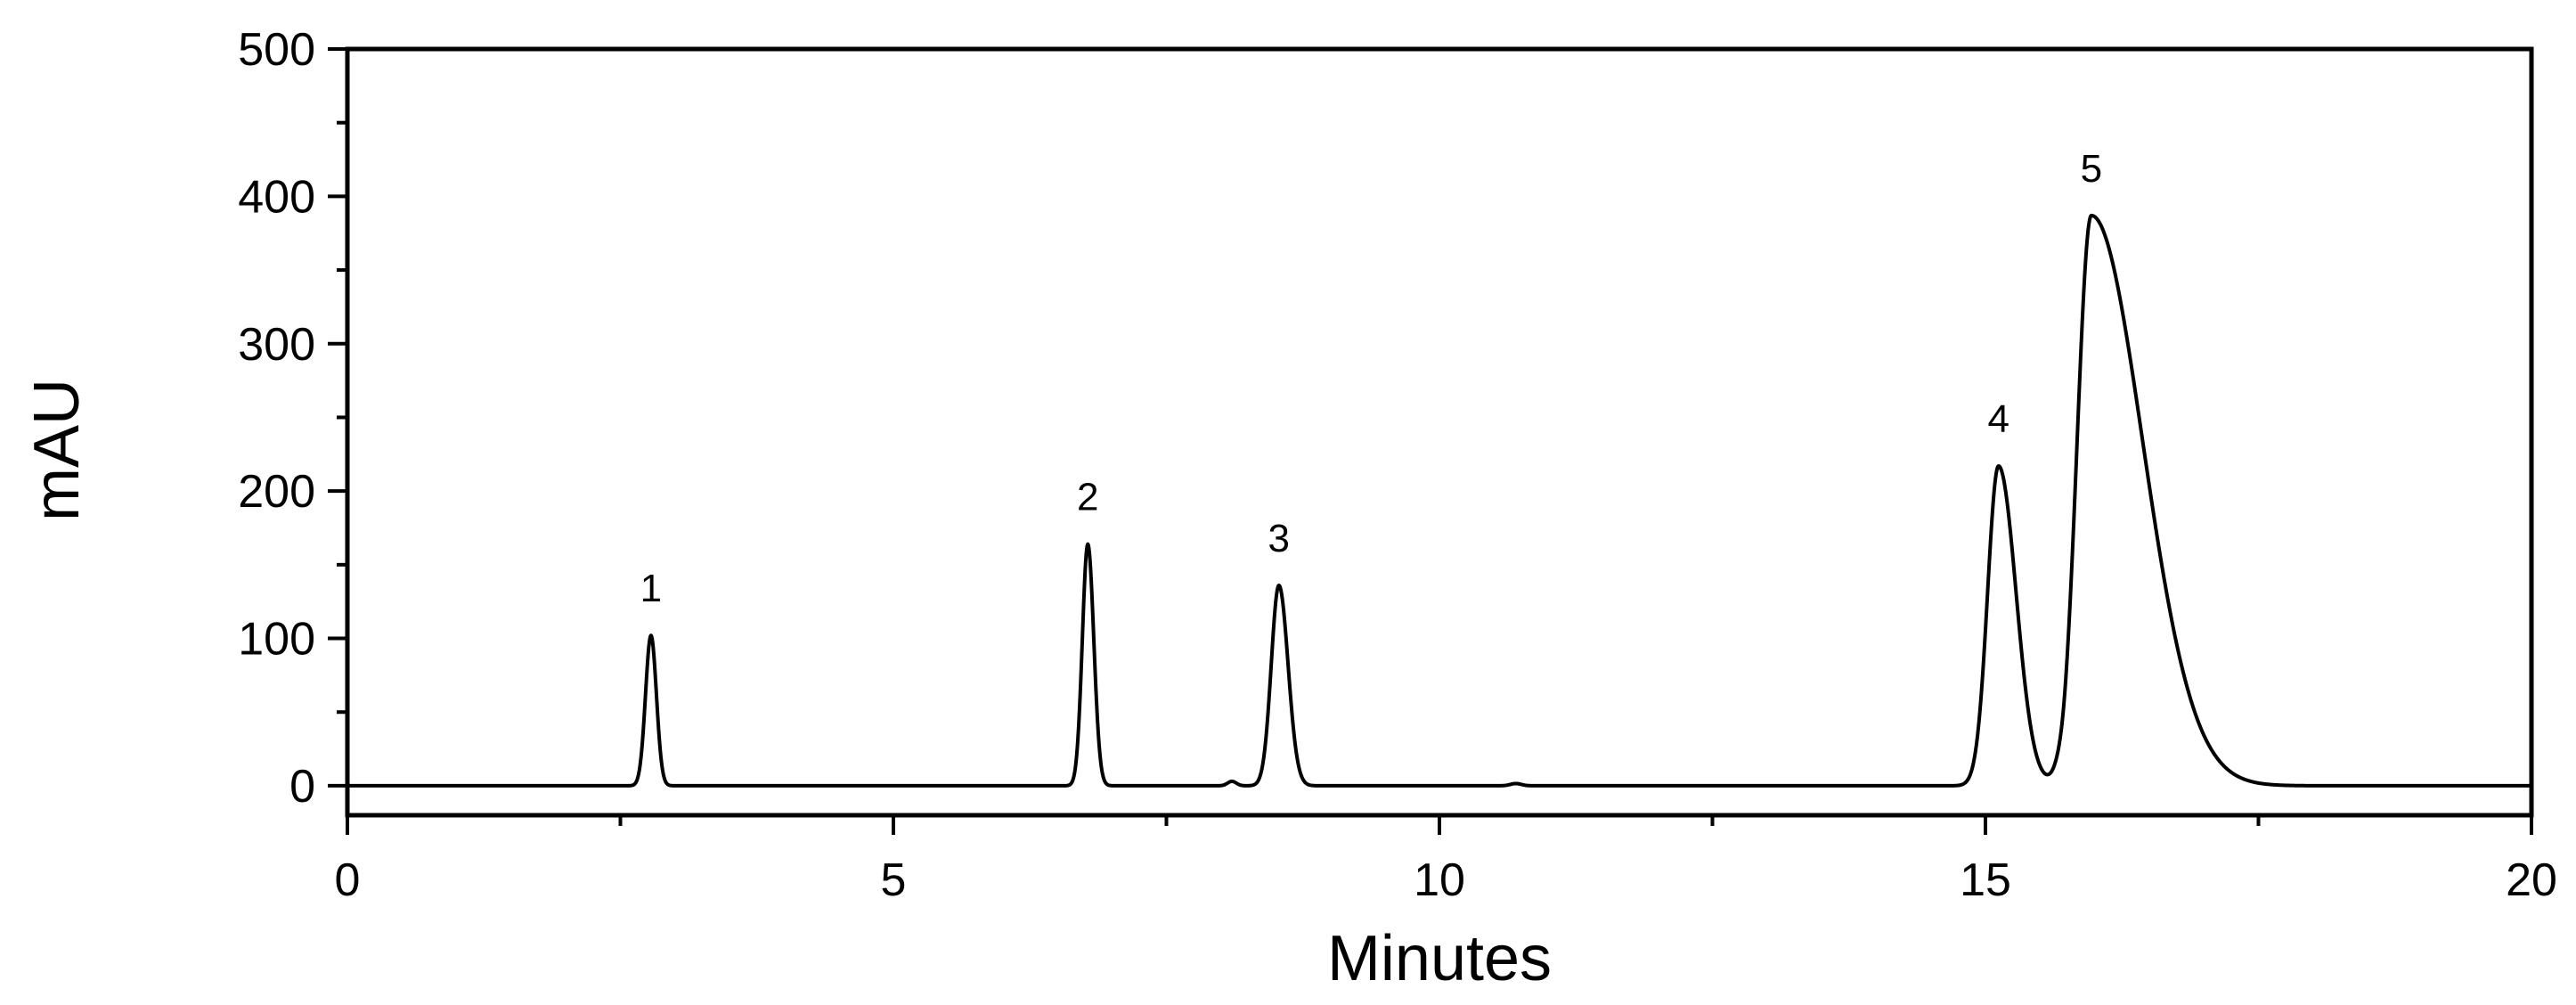 The height and width of the screenshot is (1005, 2576). I want to click on peak-label-2: 2, so click(1087, 498).